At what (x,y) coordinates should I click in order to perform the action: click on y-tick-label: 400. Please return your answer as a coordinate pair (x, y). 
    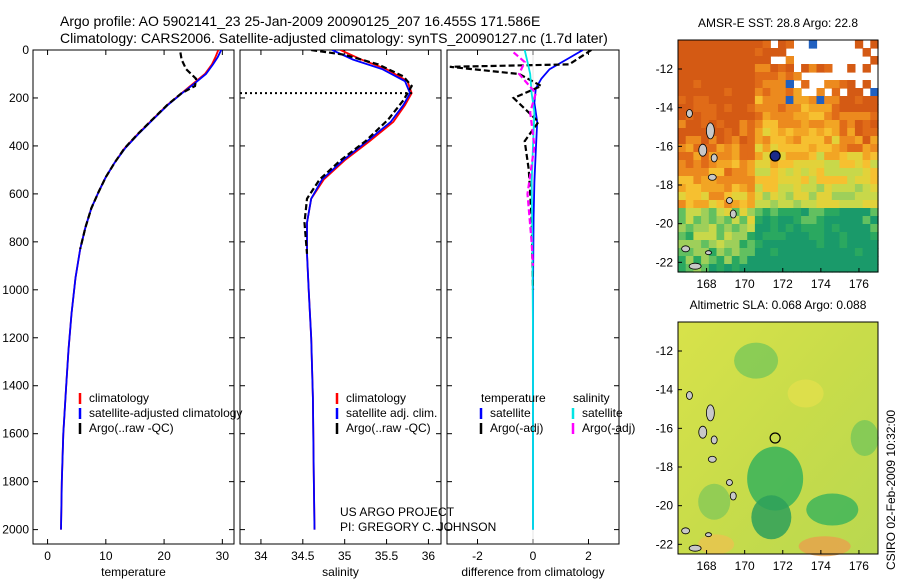
    Looking at the image, I should click on (19, 146).